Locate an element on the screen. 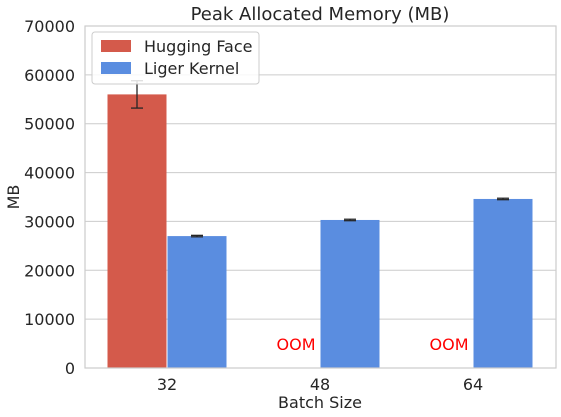 Image resolution: width=561 pixels, height=417 pixels. chart-title: Peak Allocated Memory (MB) is located at coordinates (320, 14).